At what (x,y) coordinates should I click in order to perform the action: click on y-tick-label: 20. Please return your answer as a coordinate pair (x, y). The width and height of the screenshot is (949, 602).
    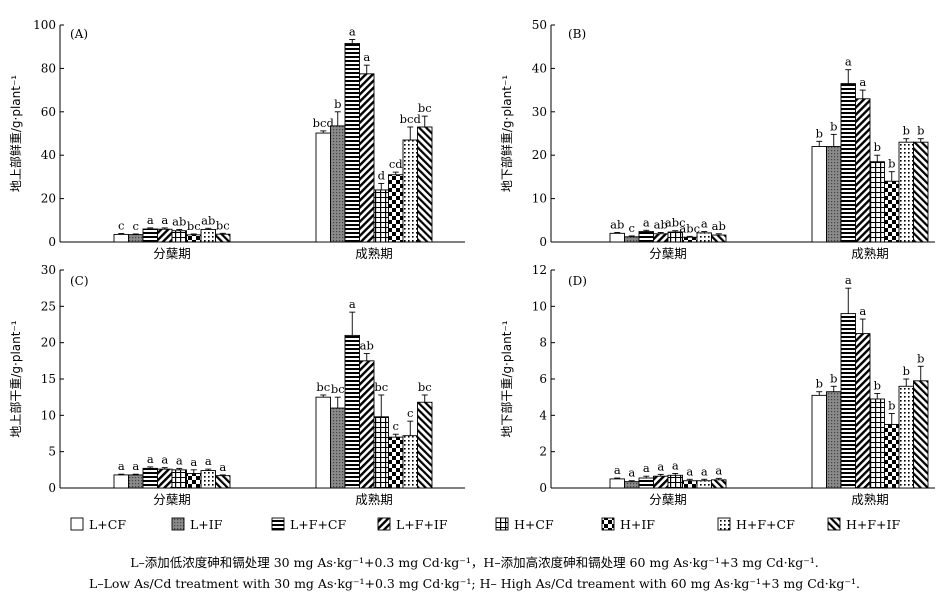
    Looking at the image, I should click on (539, 155).